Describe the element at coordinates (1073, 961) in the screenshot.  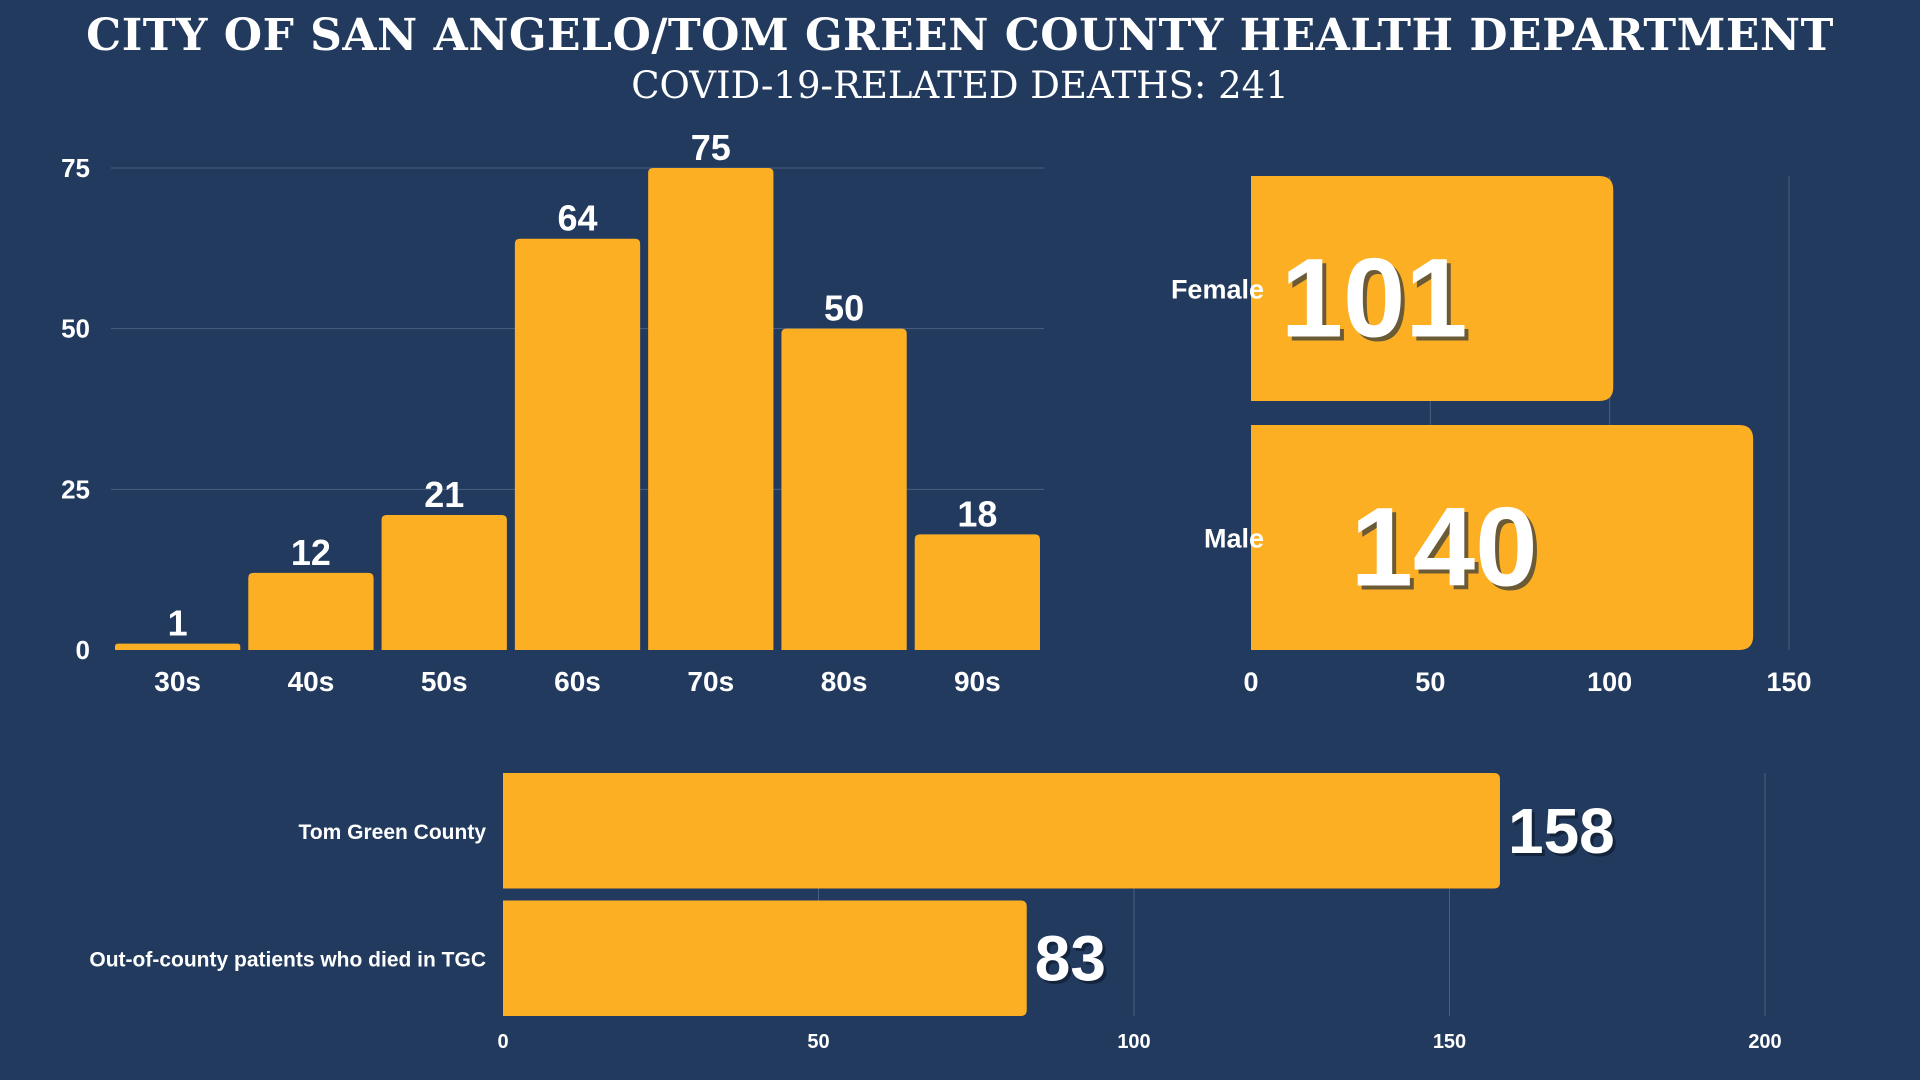
I see `data-label-shadow: 83` at that location.